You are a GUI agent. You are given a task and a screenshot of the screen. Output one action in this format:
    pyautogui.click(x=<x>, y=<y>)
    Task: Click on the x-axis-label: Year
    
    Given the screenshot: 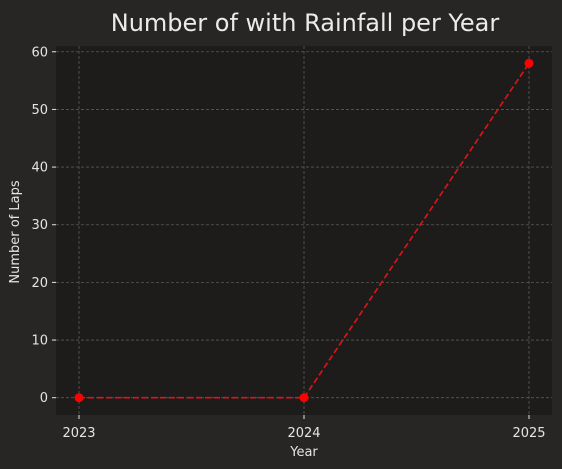 What is the action you would take?
    pyautogui.click(x=303, y=452)
    